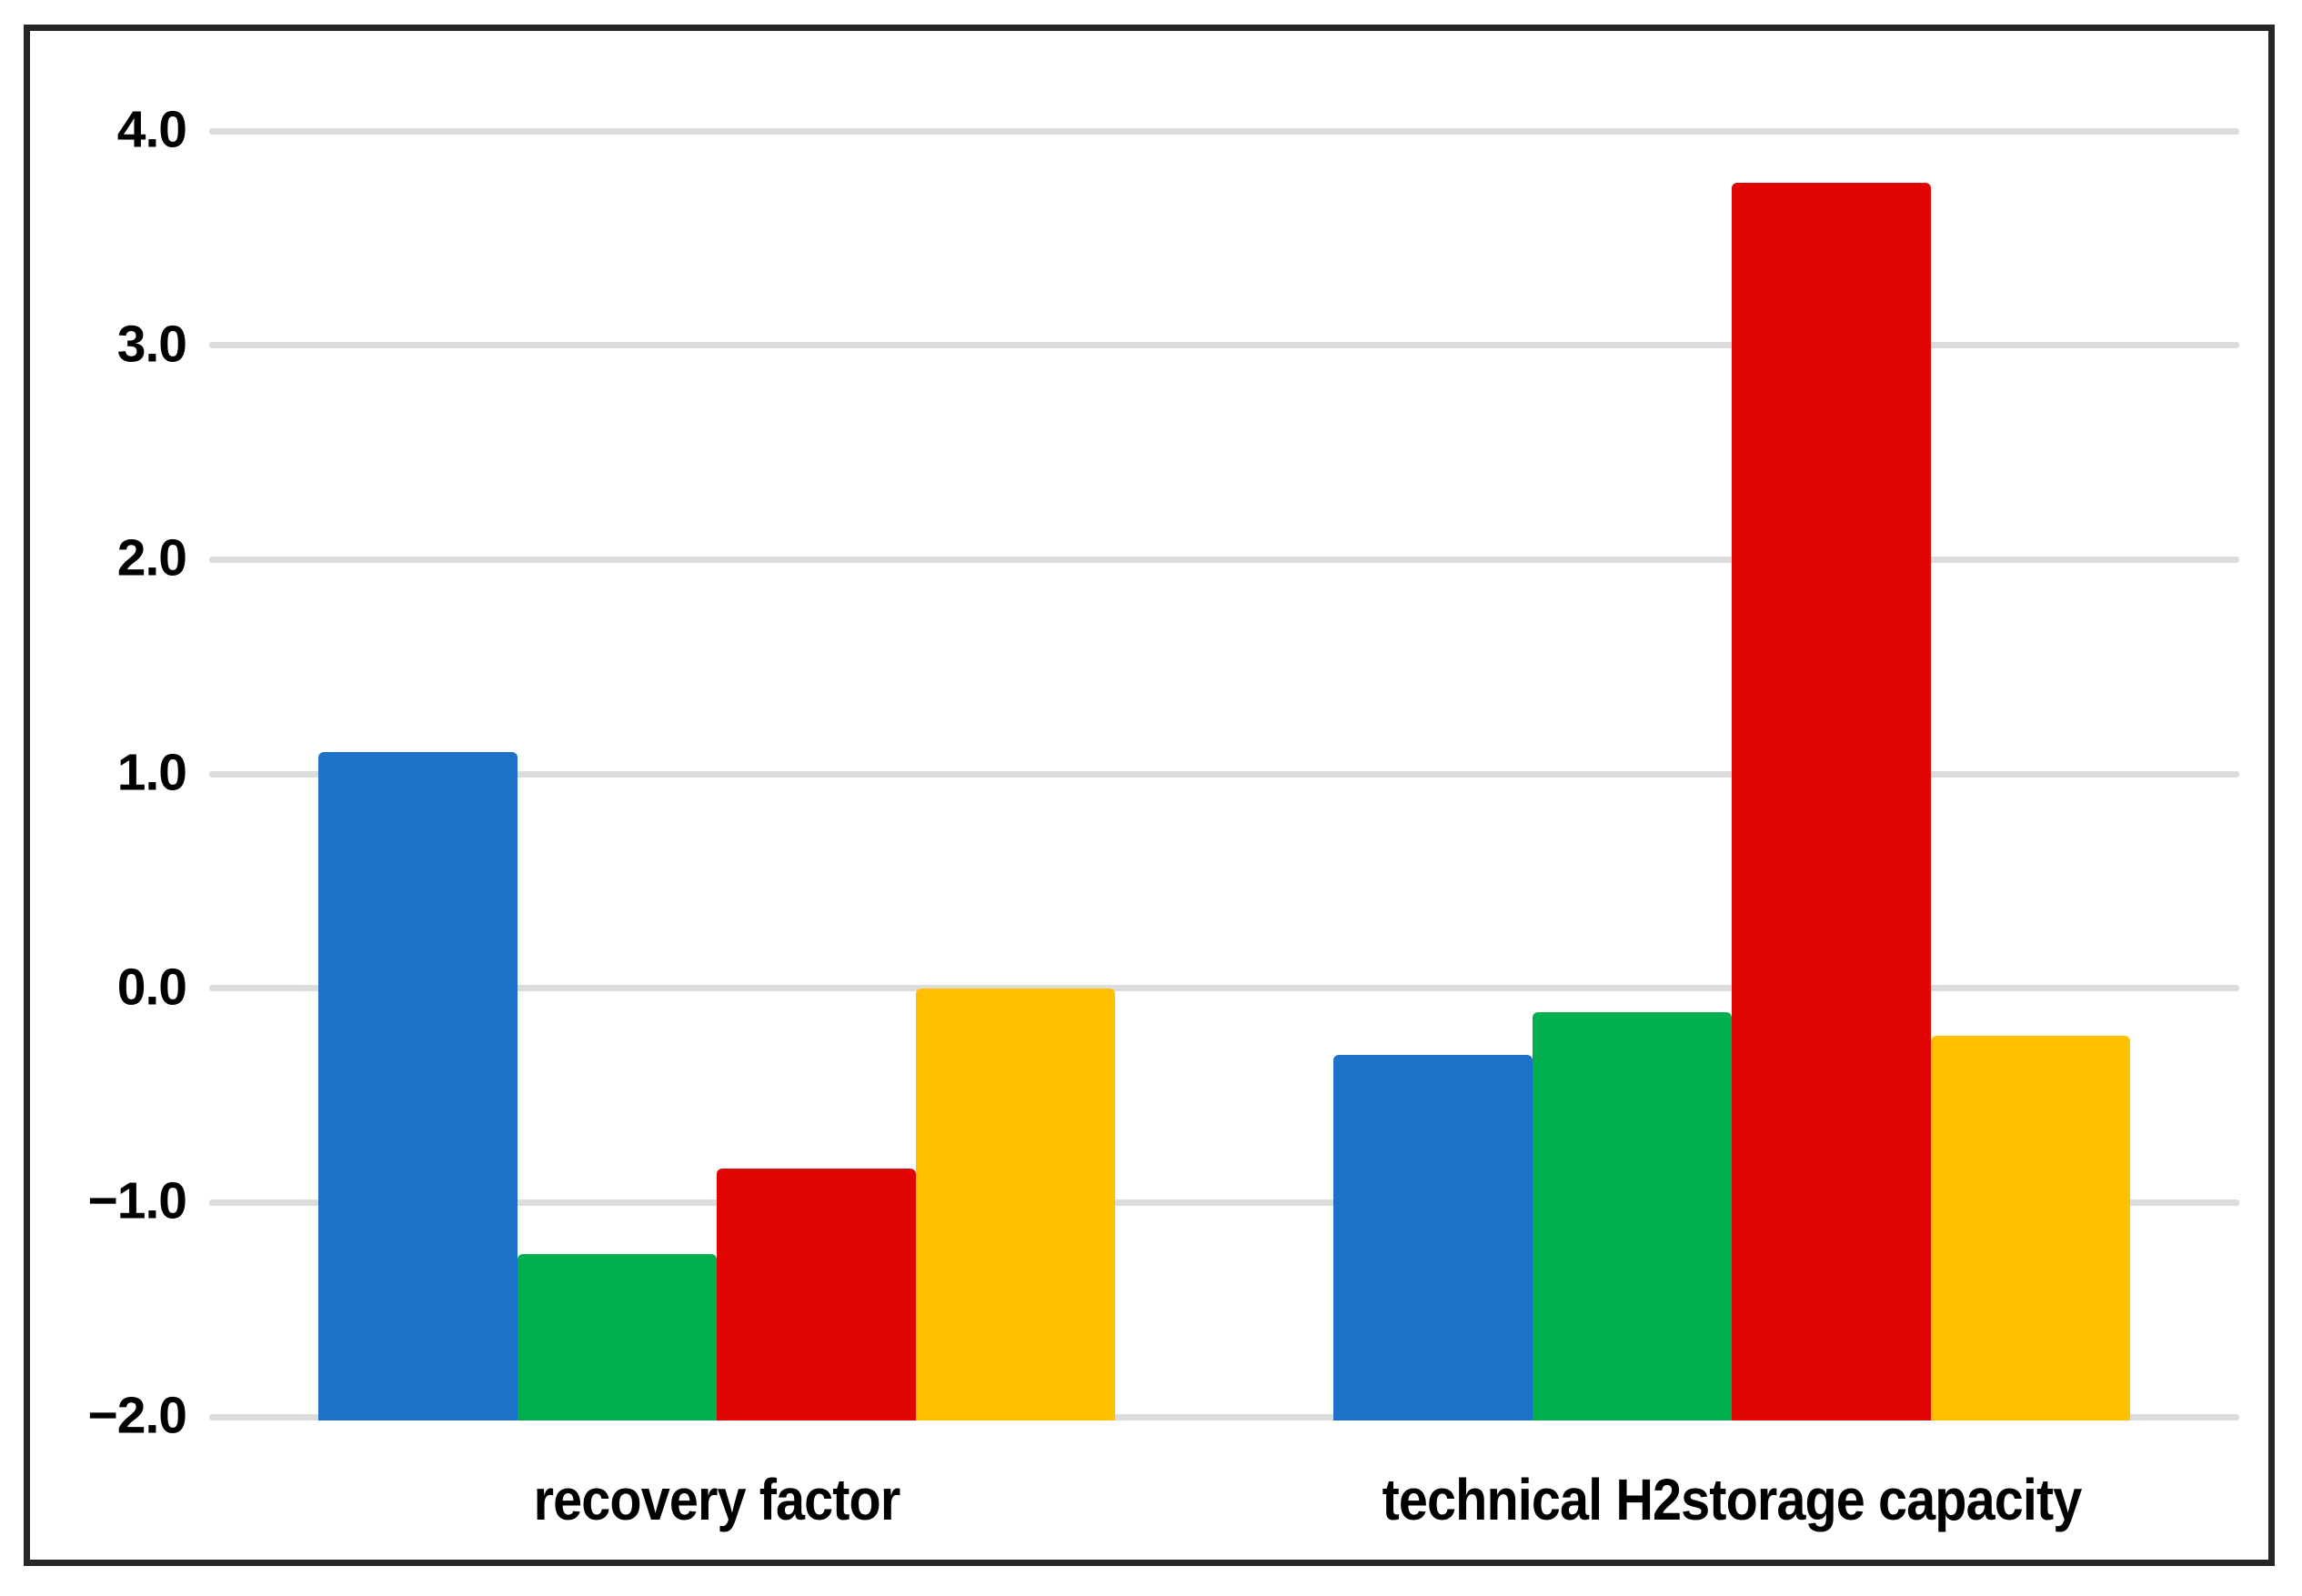 The height and width of the screenshot is (1596, 2302). Describe the element at coordinates (151, 344) in the screenshot. I see `y-tick-label-3: 3.0` at that location.